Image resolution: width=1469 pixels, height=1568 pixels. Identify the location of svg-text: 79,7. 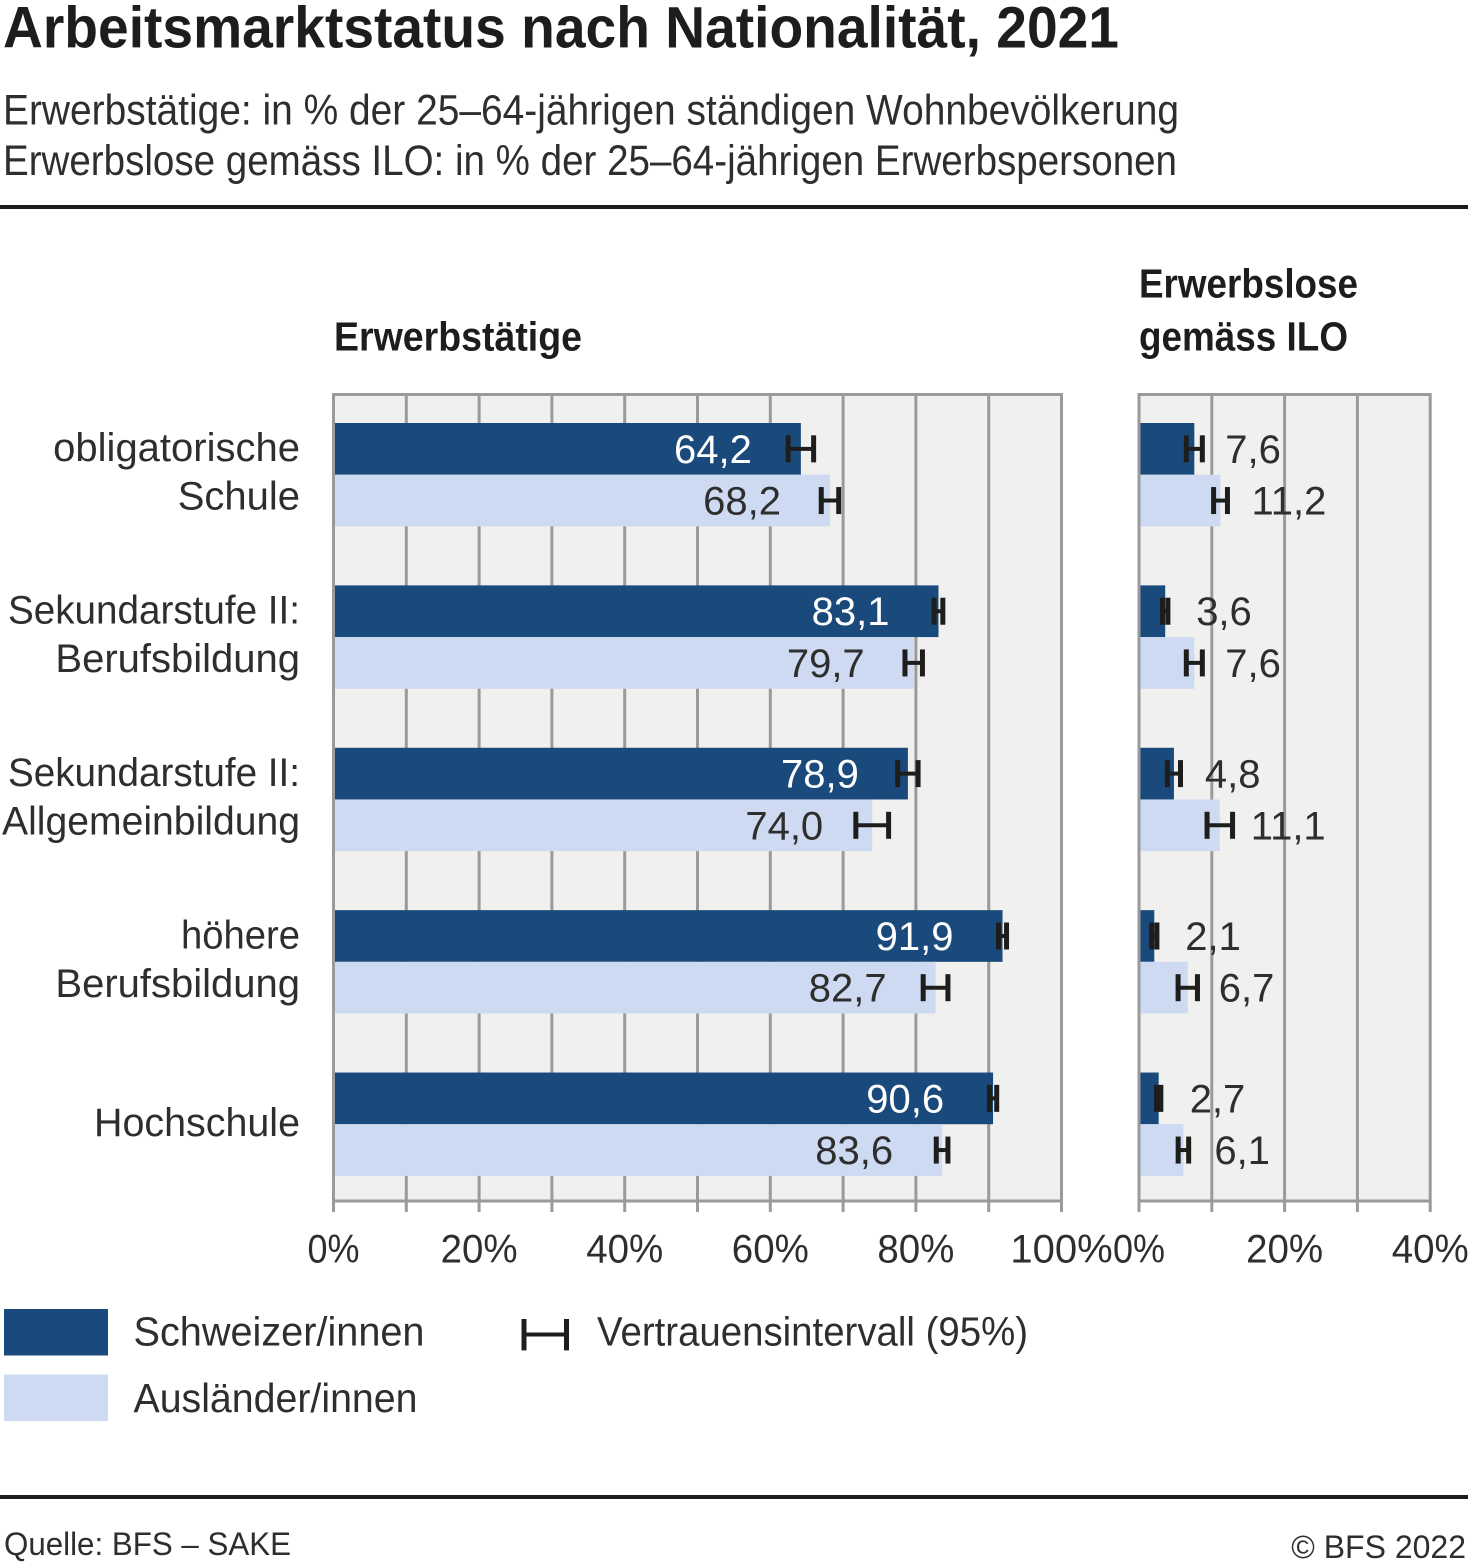
(826, 664).